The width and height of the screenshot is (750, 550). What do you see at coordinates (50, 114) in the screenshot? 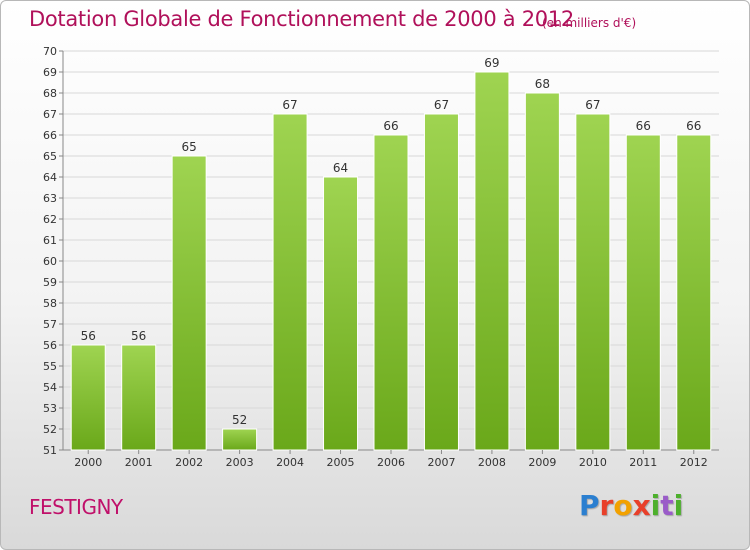
I see `y-tick-label: 67` at bounding box center [50, 114].